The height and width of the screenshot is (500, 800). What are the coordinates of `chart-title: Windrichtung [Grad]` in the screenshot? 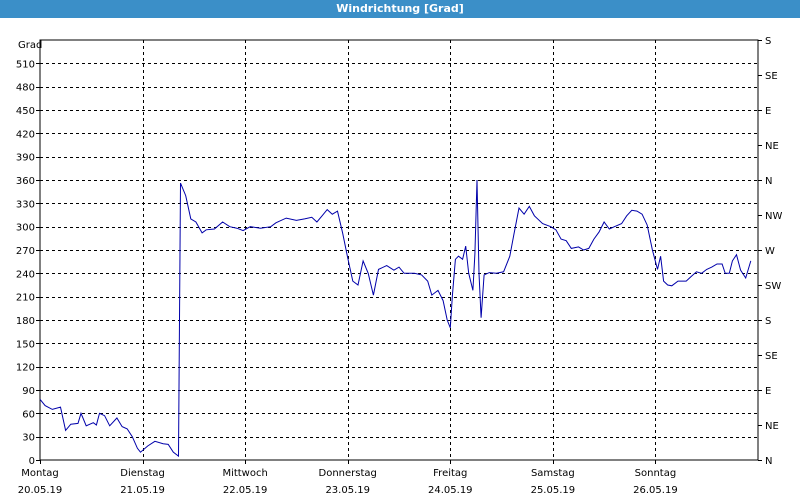 It's located at (400, 9).